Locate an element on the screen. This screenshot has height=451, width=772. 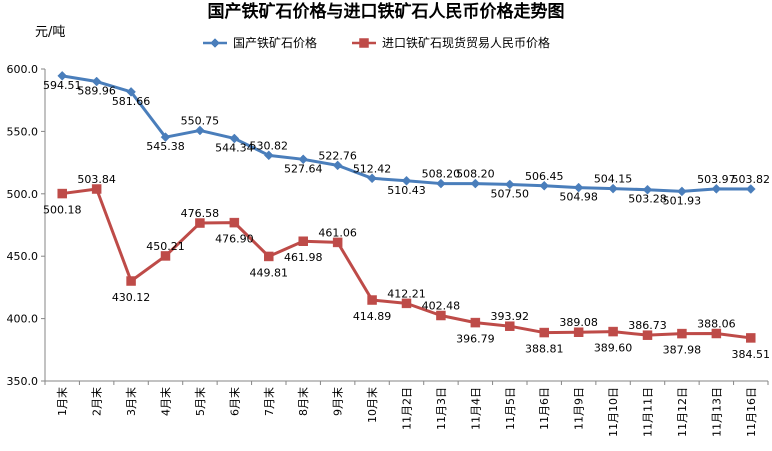
x-tick-label: 11月2日 is located at coordinates (407, 408).